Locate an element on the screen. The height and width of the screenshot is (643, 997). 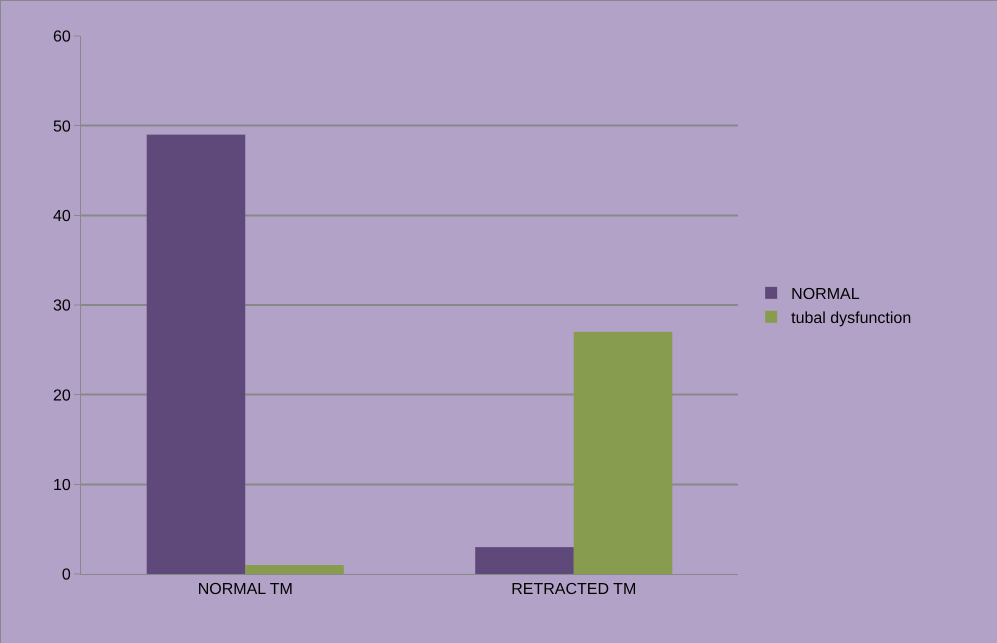
y-tick-label: 10 is located at coordinates (62, 485).